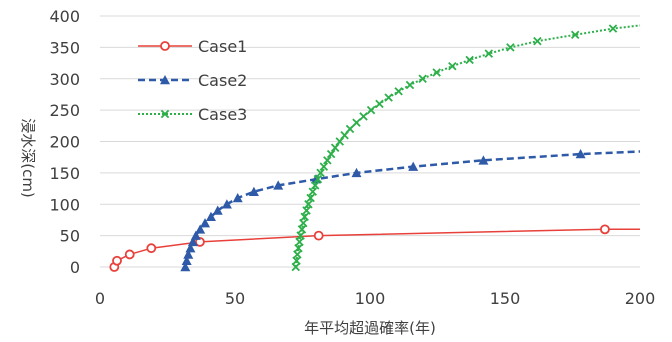 This screenshot has width=672, height=342. I want to click on x-tick-label: 200, so click(640, 298).